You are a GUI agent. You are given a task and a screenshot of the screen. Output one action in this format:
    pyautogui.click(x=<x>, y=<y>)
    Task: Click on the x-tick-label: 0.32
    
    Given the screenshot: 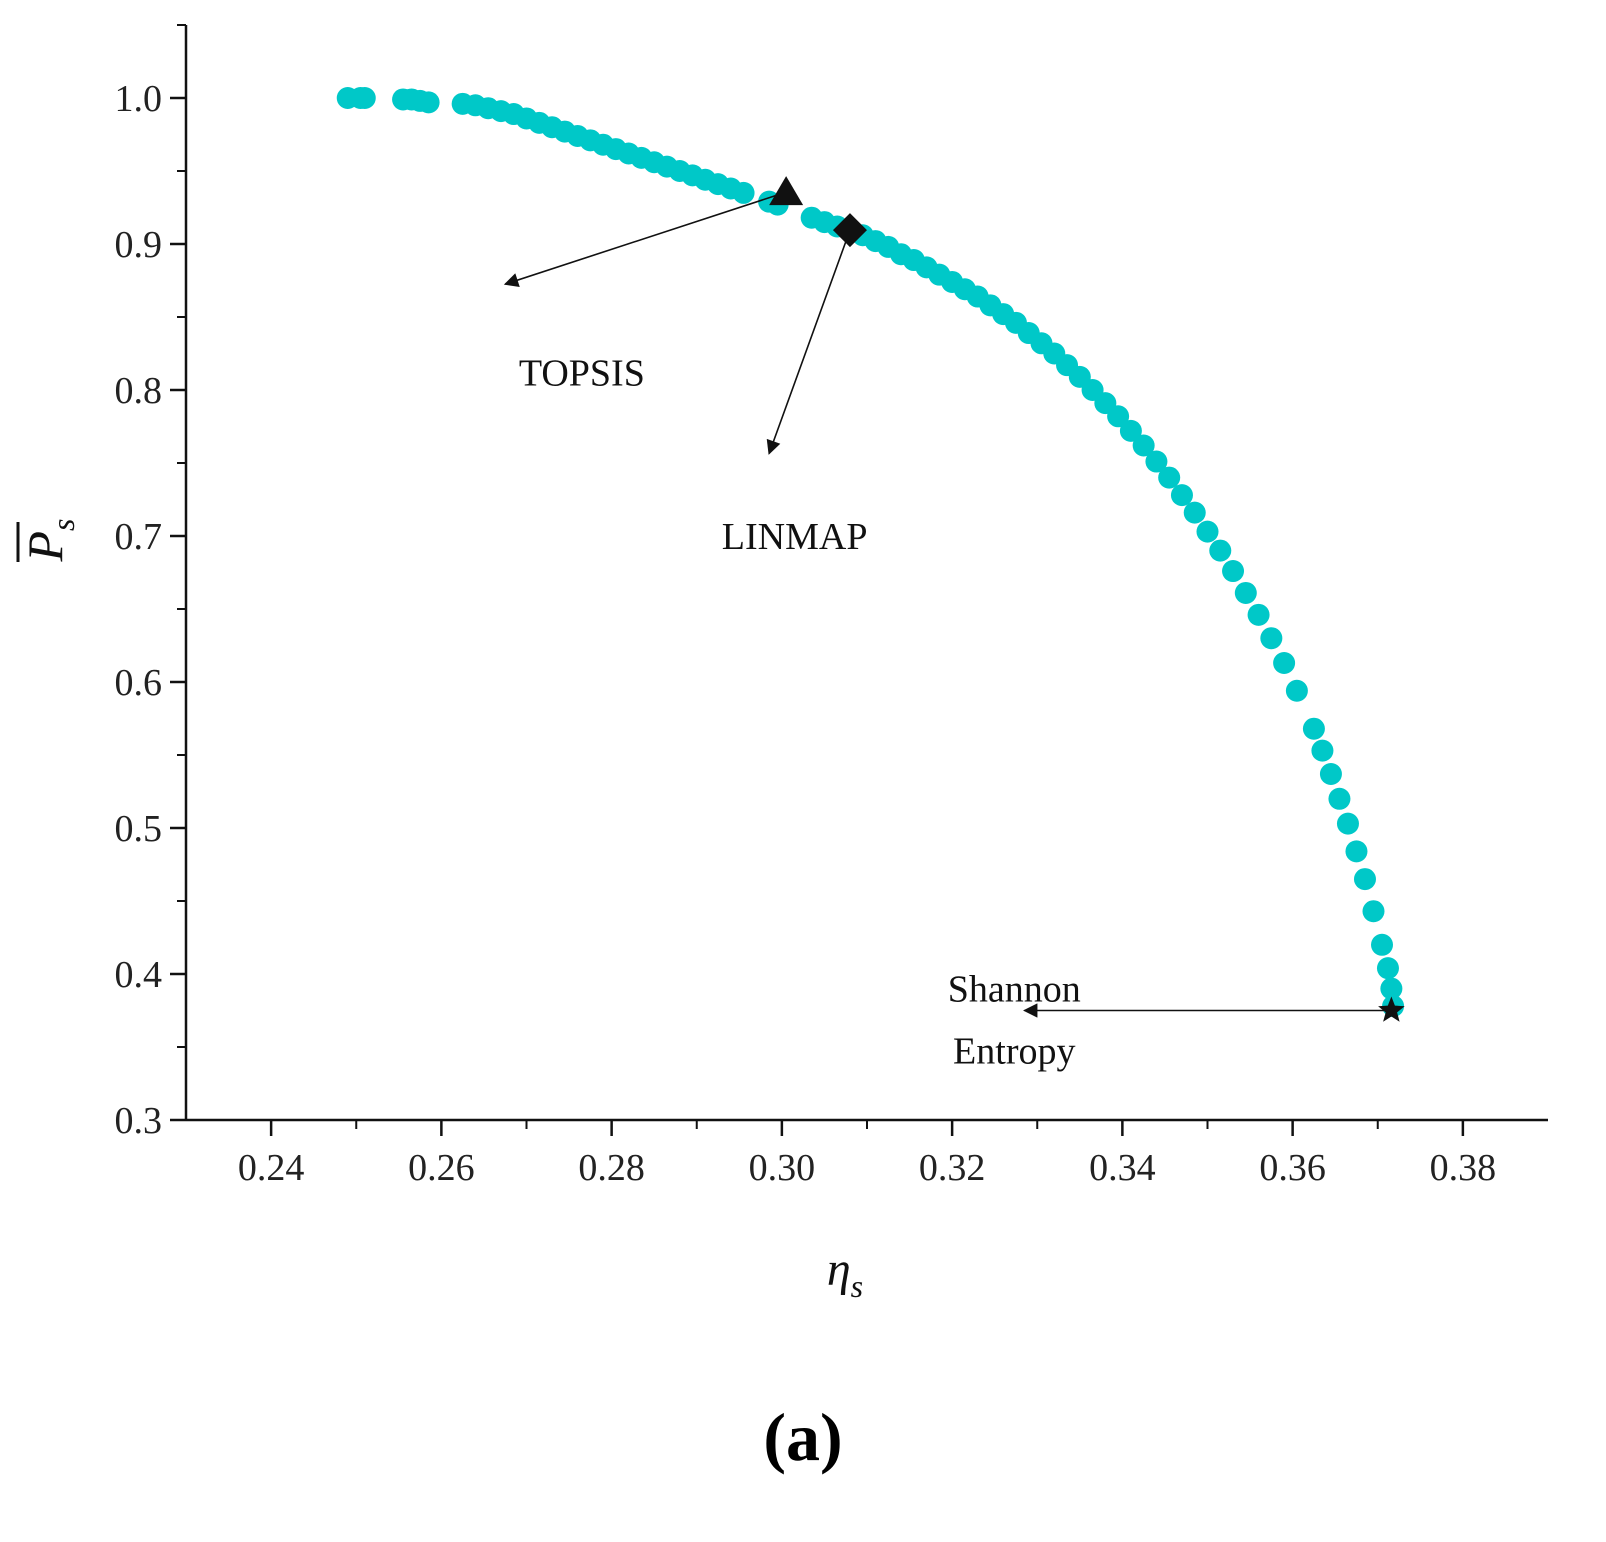 What is the action you would take?
    pyautogui.click(x=952, y=1168)
    